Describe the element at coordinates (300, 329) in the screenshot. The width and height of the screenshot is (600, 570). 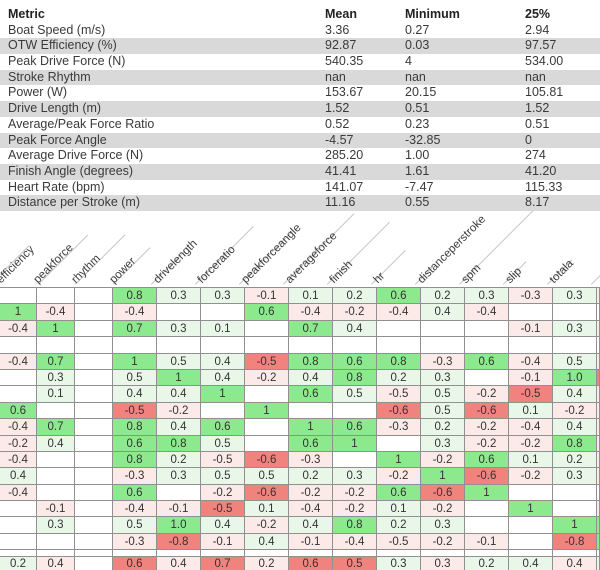
I see `heatmap-row: -0.4 1 0.7 0.3 0.1 0.7 0.4 -0.1 0.3` at that location.